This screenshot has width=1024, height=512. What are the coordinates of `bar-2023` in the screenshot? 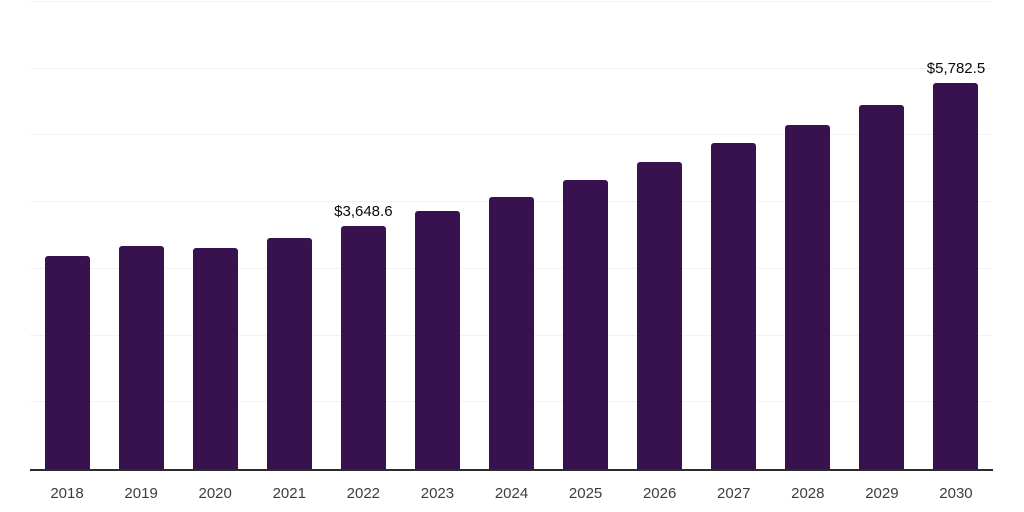 It's located at (437, 339).